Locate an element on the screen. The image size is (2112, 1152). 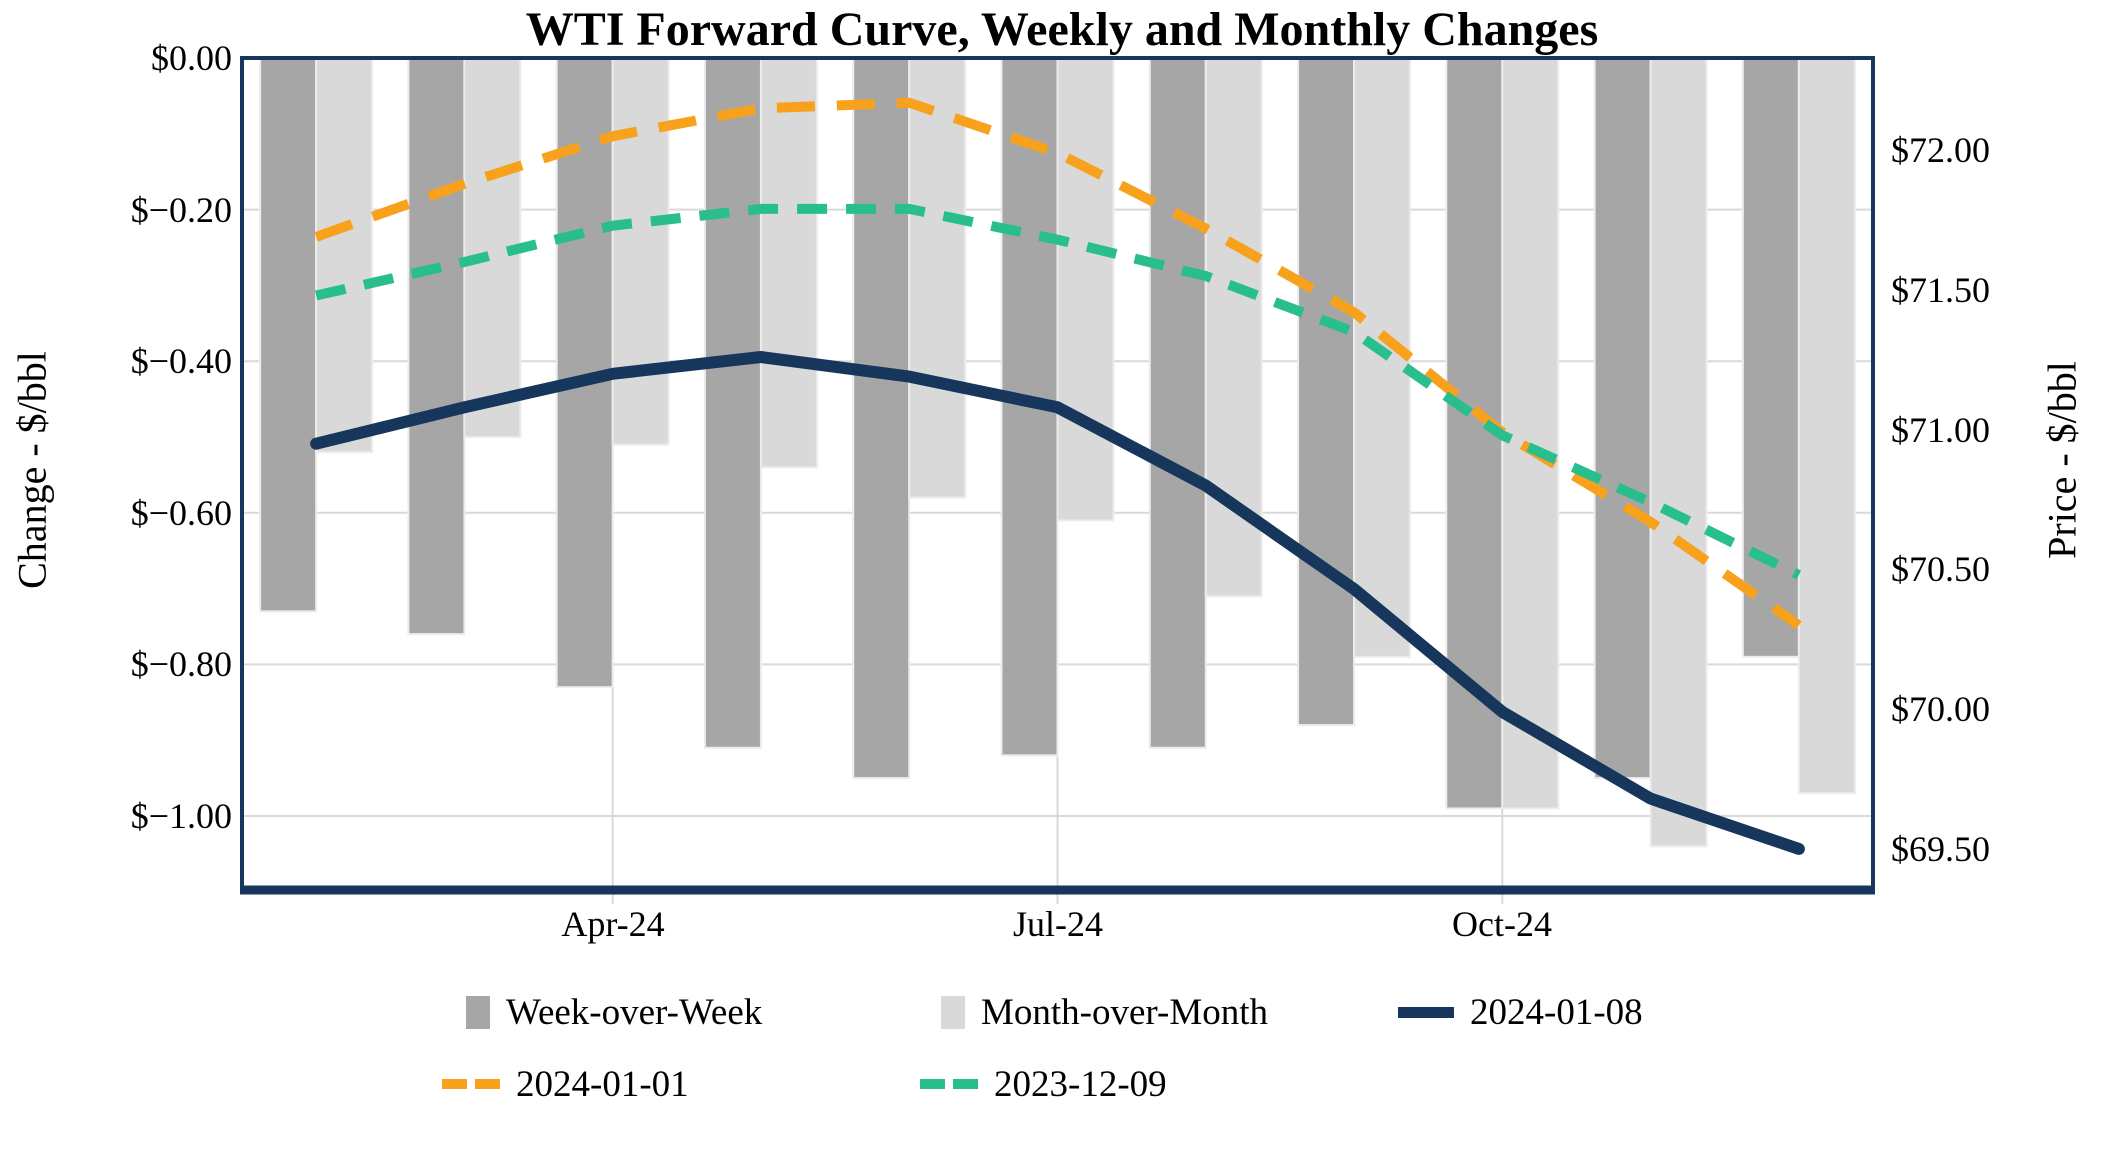
legend-label: 2023-12-09 is located at coordinates (1080, 1084).